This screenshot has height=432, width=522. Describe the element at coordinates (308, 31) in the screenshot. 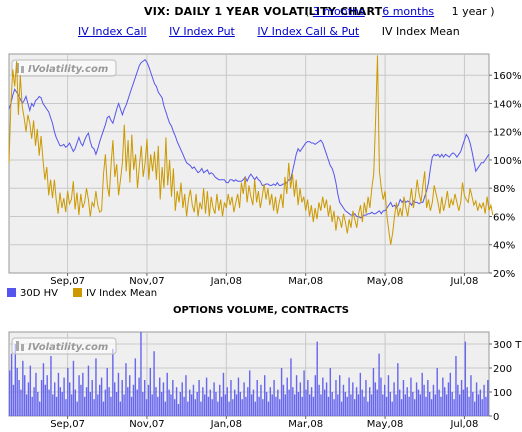

I see `iv-index-call-put-link: IV Index Call & Put` at that location.